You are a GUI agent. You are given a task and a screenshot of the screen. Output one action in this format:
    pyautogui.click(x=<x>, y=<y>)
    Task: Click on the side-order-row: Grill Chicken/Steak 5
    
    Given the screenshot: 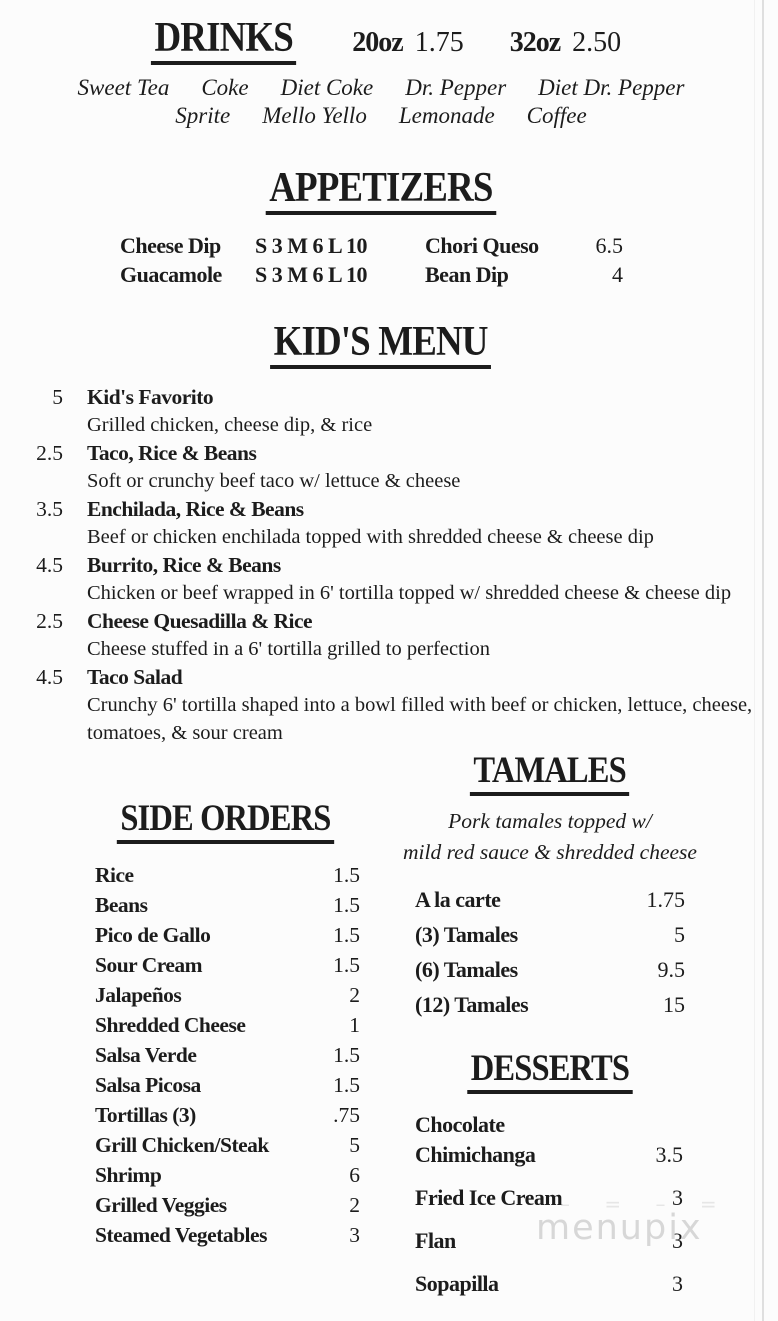 What is the action you would take?
    pyautogui.click(x=227, y=1145)
    